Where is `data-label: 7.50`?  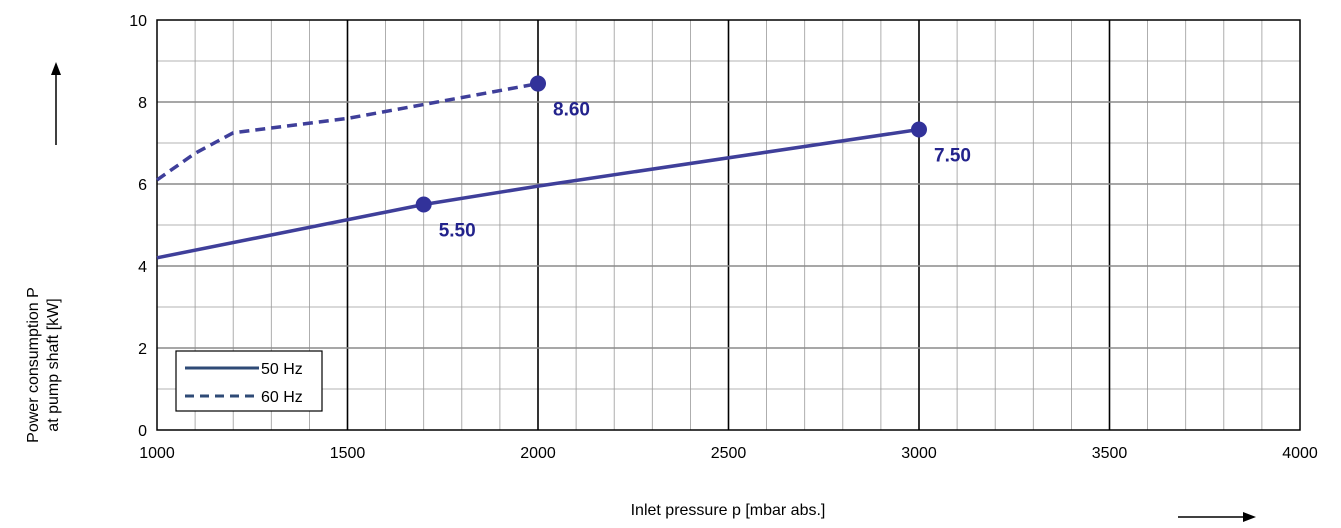
data-label: 7.50 is located at coordinates (952, 155).